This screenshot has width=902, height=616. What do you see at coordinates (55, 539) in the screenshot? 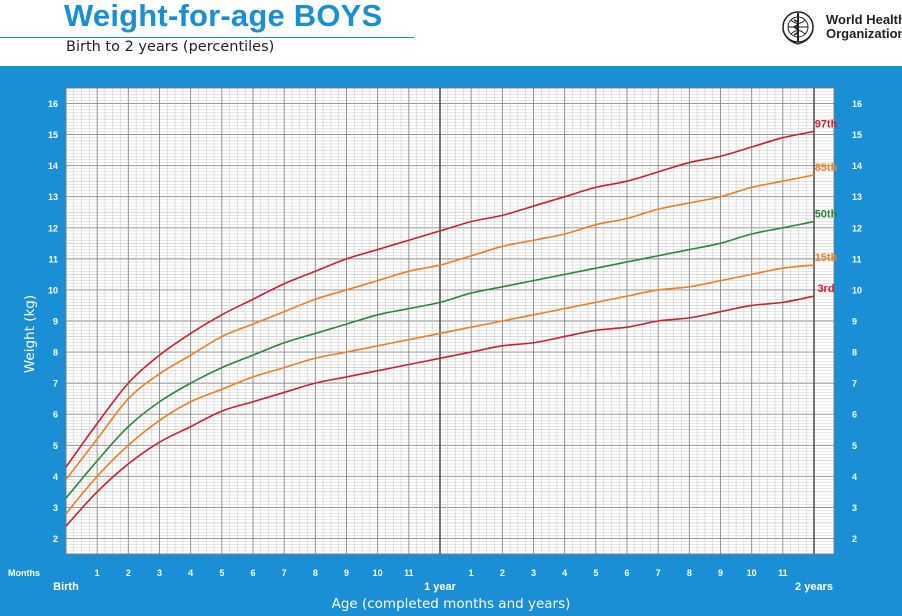
I see `y-tick-label: 2` at bounding box center [55, 539].